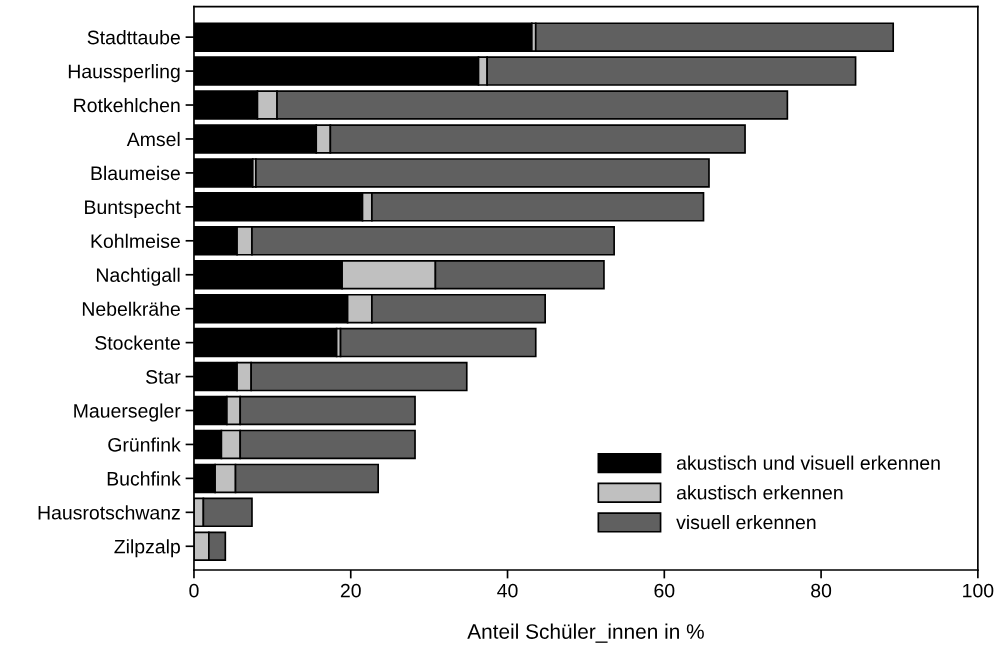 The height and width of the screenshot is (659, 1005). I want to click on y-tick-label: Haussperling, so click(124, 73).